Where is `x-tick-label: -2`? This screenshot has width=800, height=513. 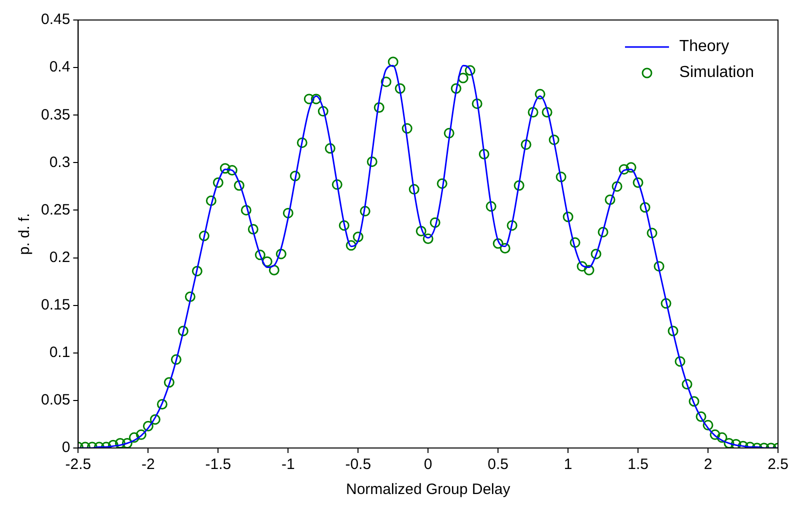
x-tick-label: -2 is located at coordinates (148, 465).